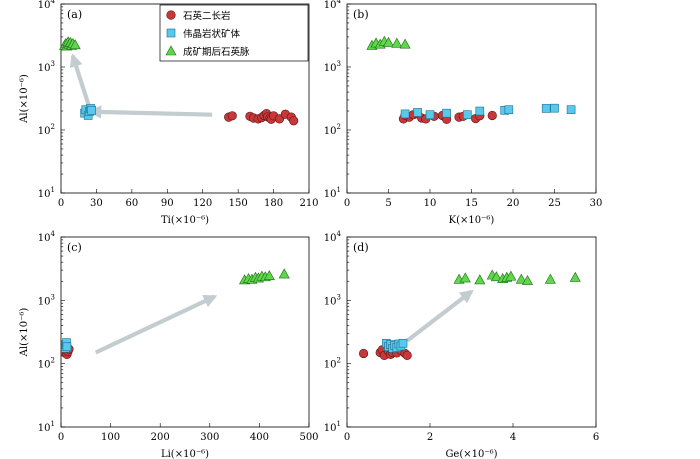 The height and width of the screenshot is (459, 700). Describe the element at coordinates (308, 437) in the screenshot. I see `x-tick-label: 500` at that location.